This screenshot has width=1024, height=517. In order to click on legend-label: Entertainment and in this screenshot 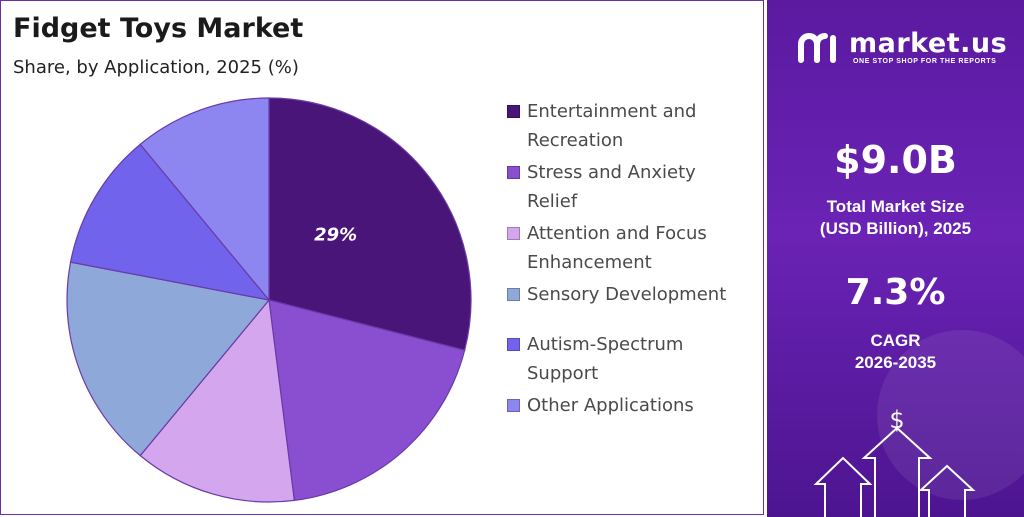, I will do `click(612, 111)`.